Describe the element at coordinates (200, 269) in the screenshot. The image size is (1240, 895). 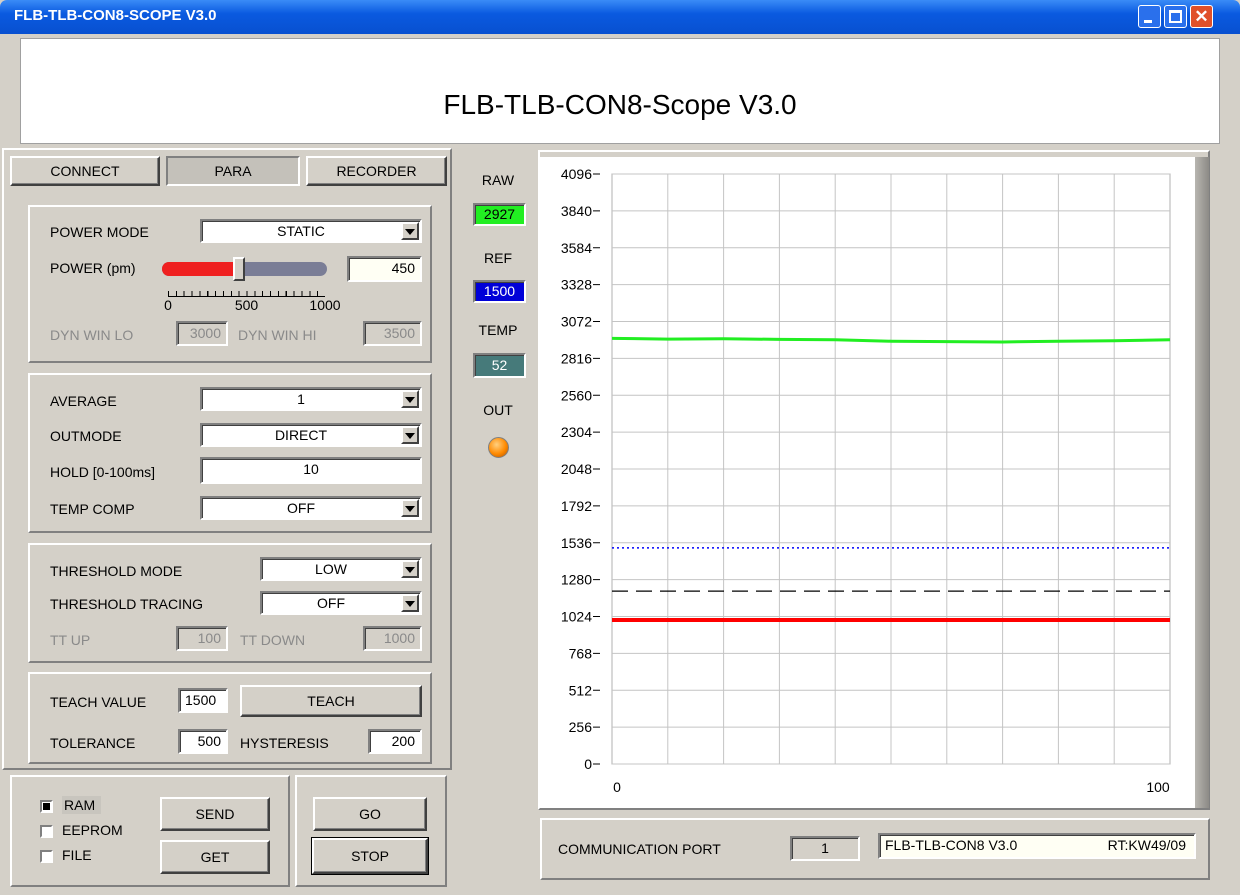
I see `slider-fill` at that location.